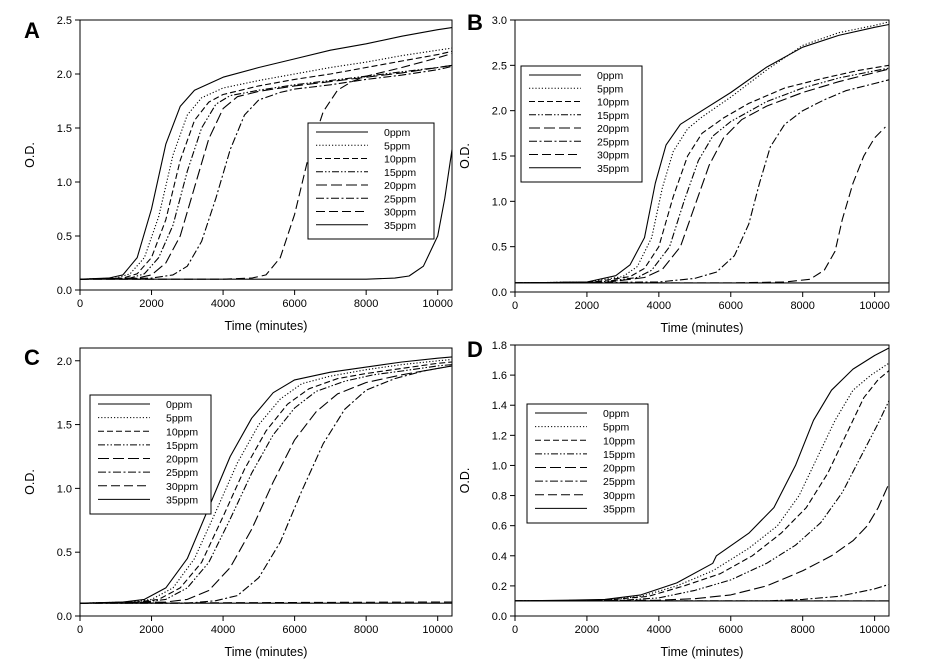  What do you see at coordinates (499, 587) in the screenshot?
I see `panel-d-y-tick-label: 0.2` at bounding box center [499, 587].